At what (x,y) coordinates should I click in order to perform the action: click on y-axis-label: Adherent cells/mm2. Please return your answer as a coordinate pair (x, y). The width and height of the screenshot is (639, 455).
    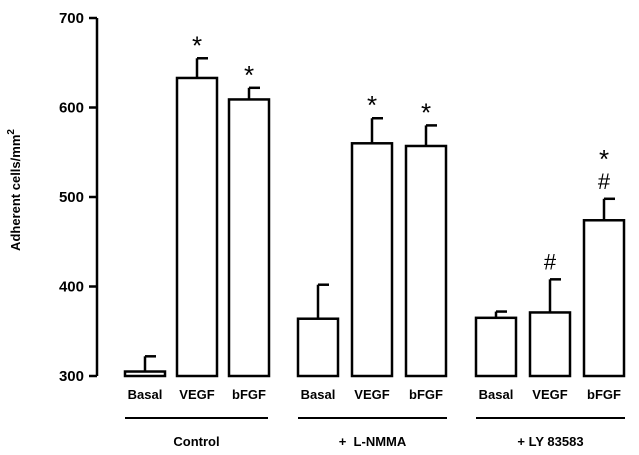
    Looking at the image, I should click on (14, 190).